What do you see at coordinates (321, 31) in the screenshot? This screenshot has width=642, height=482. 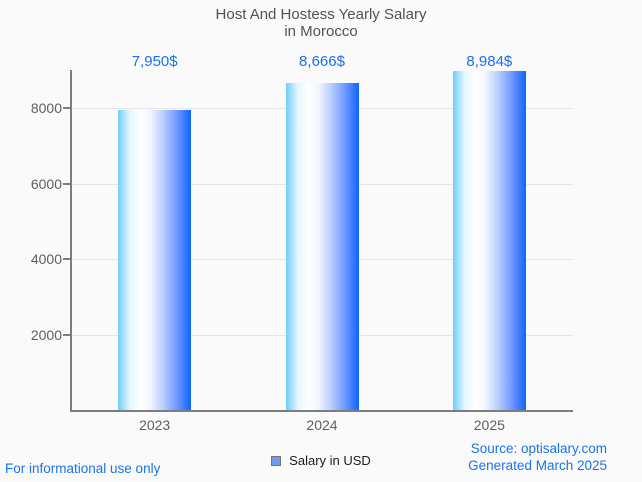 I see `chart-title-line2: in Morocco` at bounding box center [321, 31].